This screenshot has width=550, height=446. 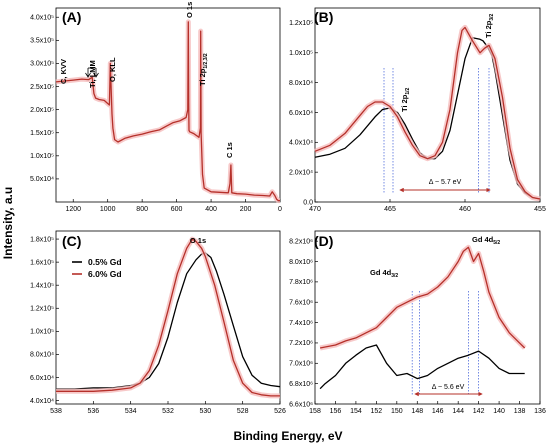 I want to click on legend: 0.5% Gd 6.0% Gd, so click(x=97, y=268).